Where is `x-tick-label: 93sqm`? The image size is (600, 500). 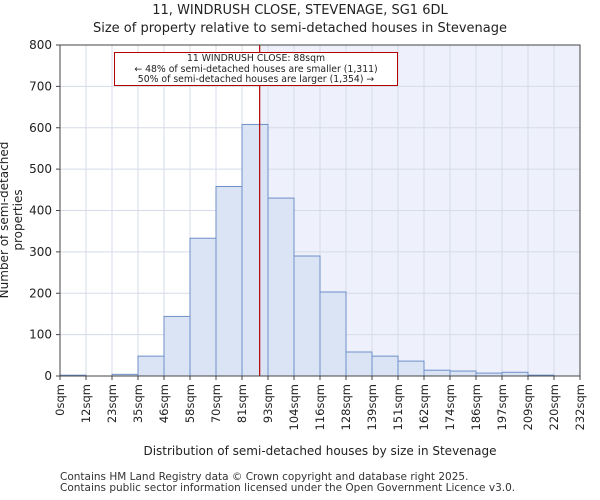 x-tick-label: 93sqm is located at coordinates (268, 403).